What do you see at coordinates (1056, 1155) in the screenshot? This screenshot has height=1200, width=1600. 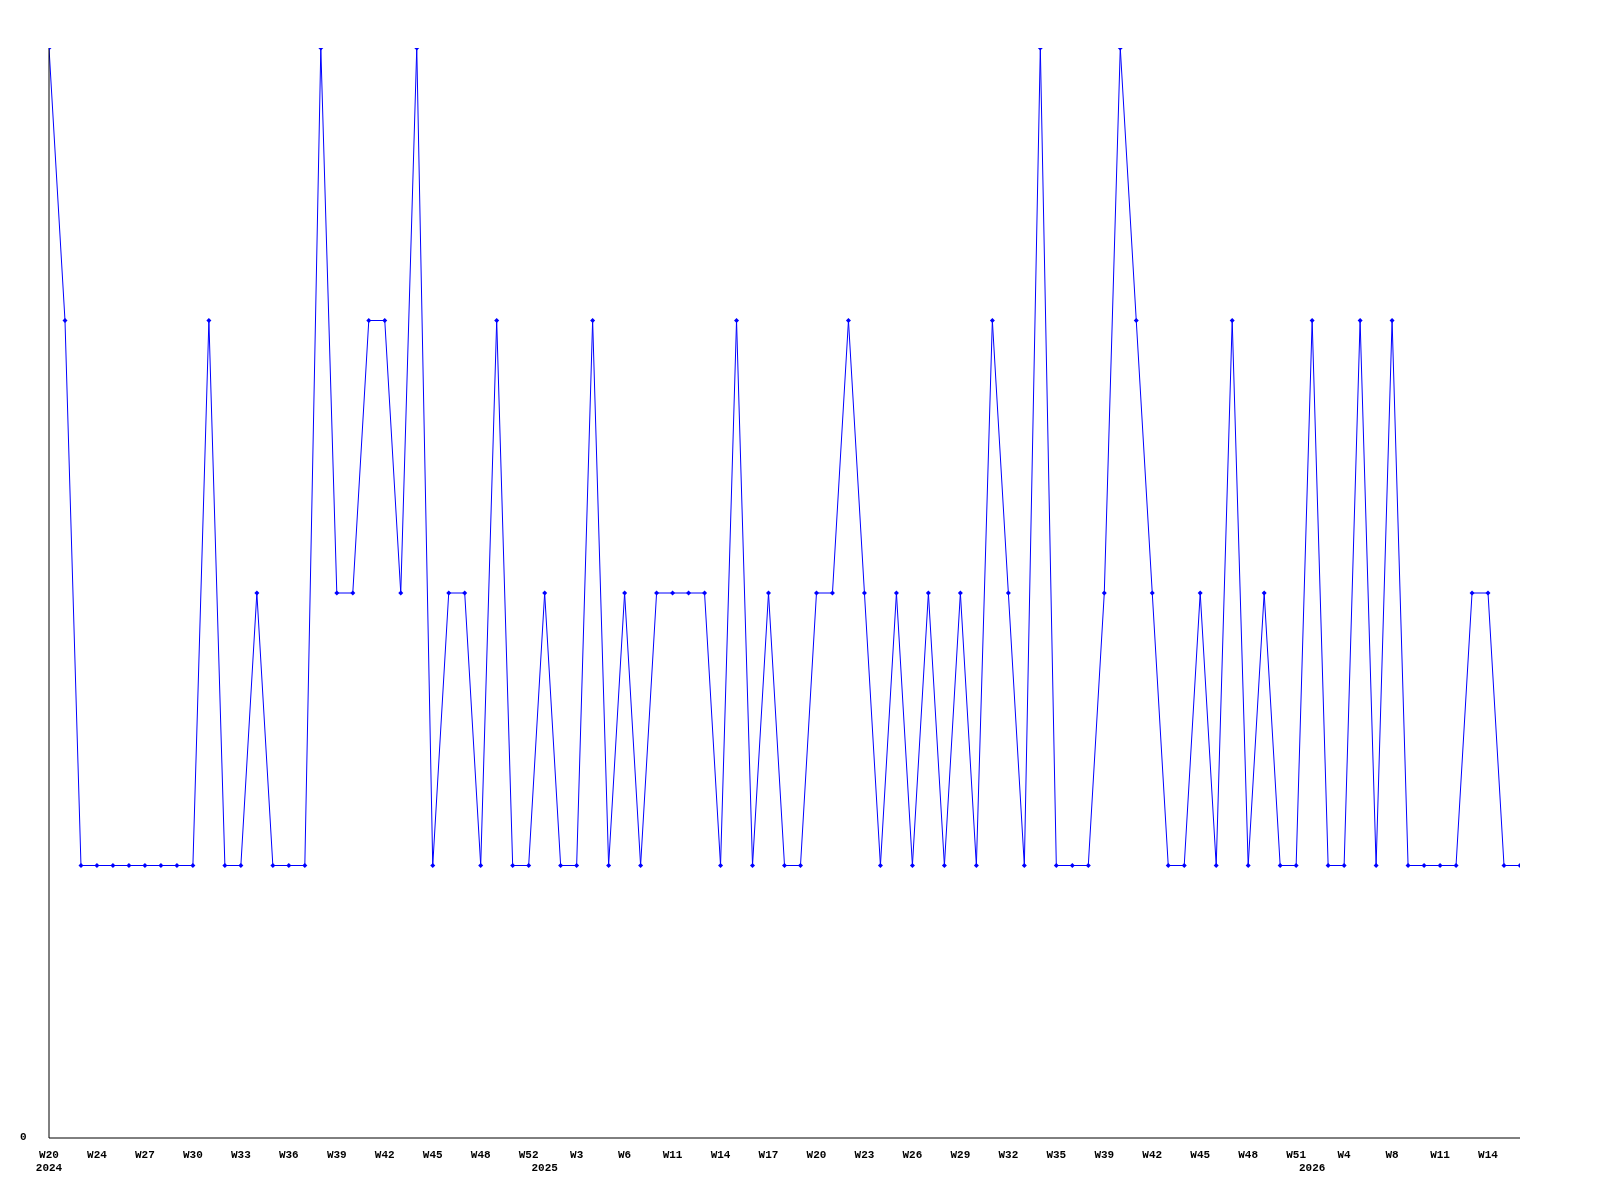 I see `x-tick-label: W35` at bounding box center [1056, 1155].